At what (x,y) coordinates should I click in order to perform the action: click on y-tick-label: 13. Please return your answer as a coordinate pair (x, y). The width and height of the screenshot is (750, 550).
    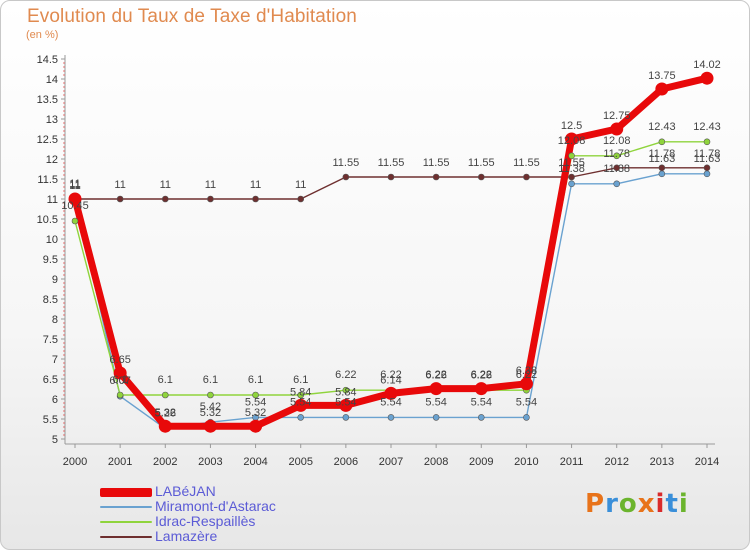
    Looking at the image, I should click on (52, 120).